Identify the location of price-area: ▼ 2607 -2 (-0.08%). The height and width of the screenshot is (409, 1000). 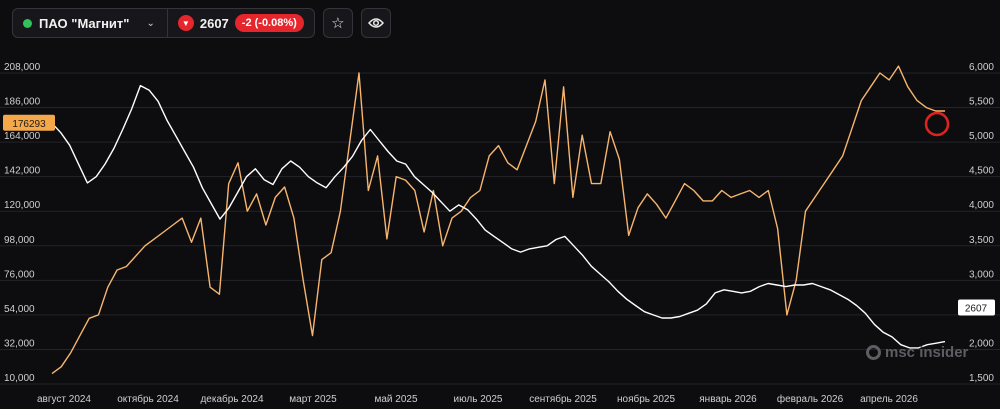
(236, 23).